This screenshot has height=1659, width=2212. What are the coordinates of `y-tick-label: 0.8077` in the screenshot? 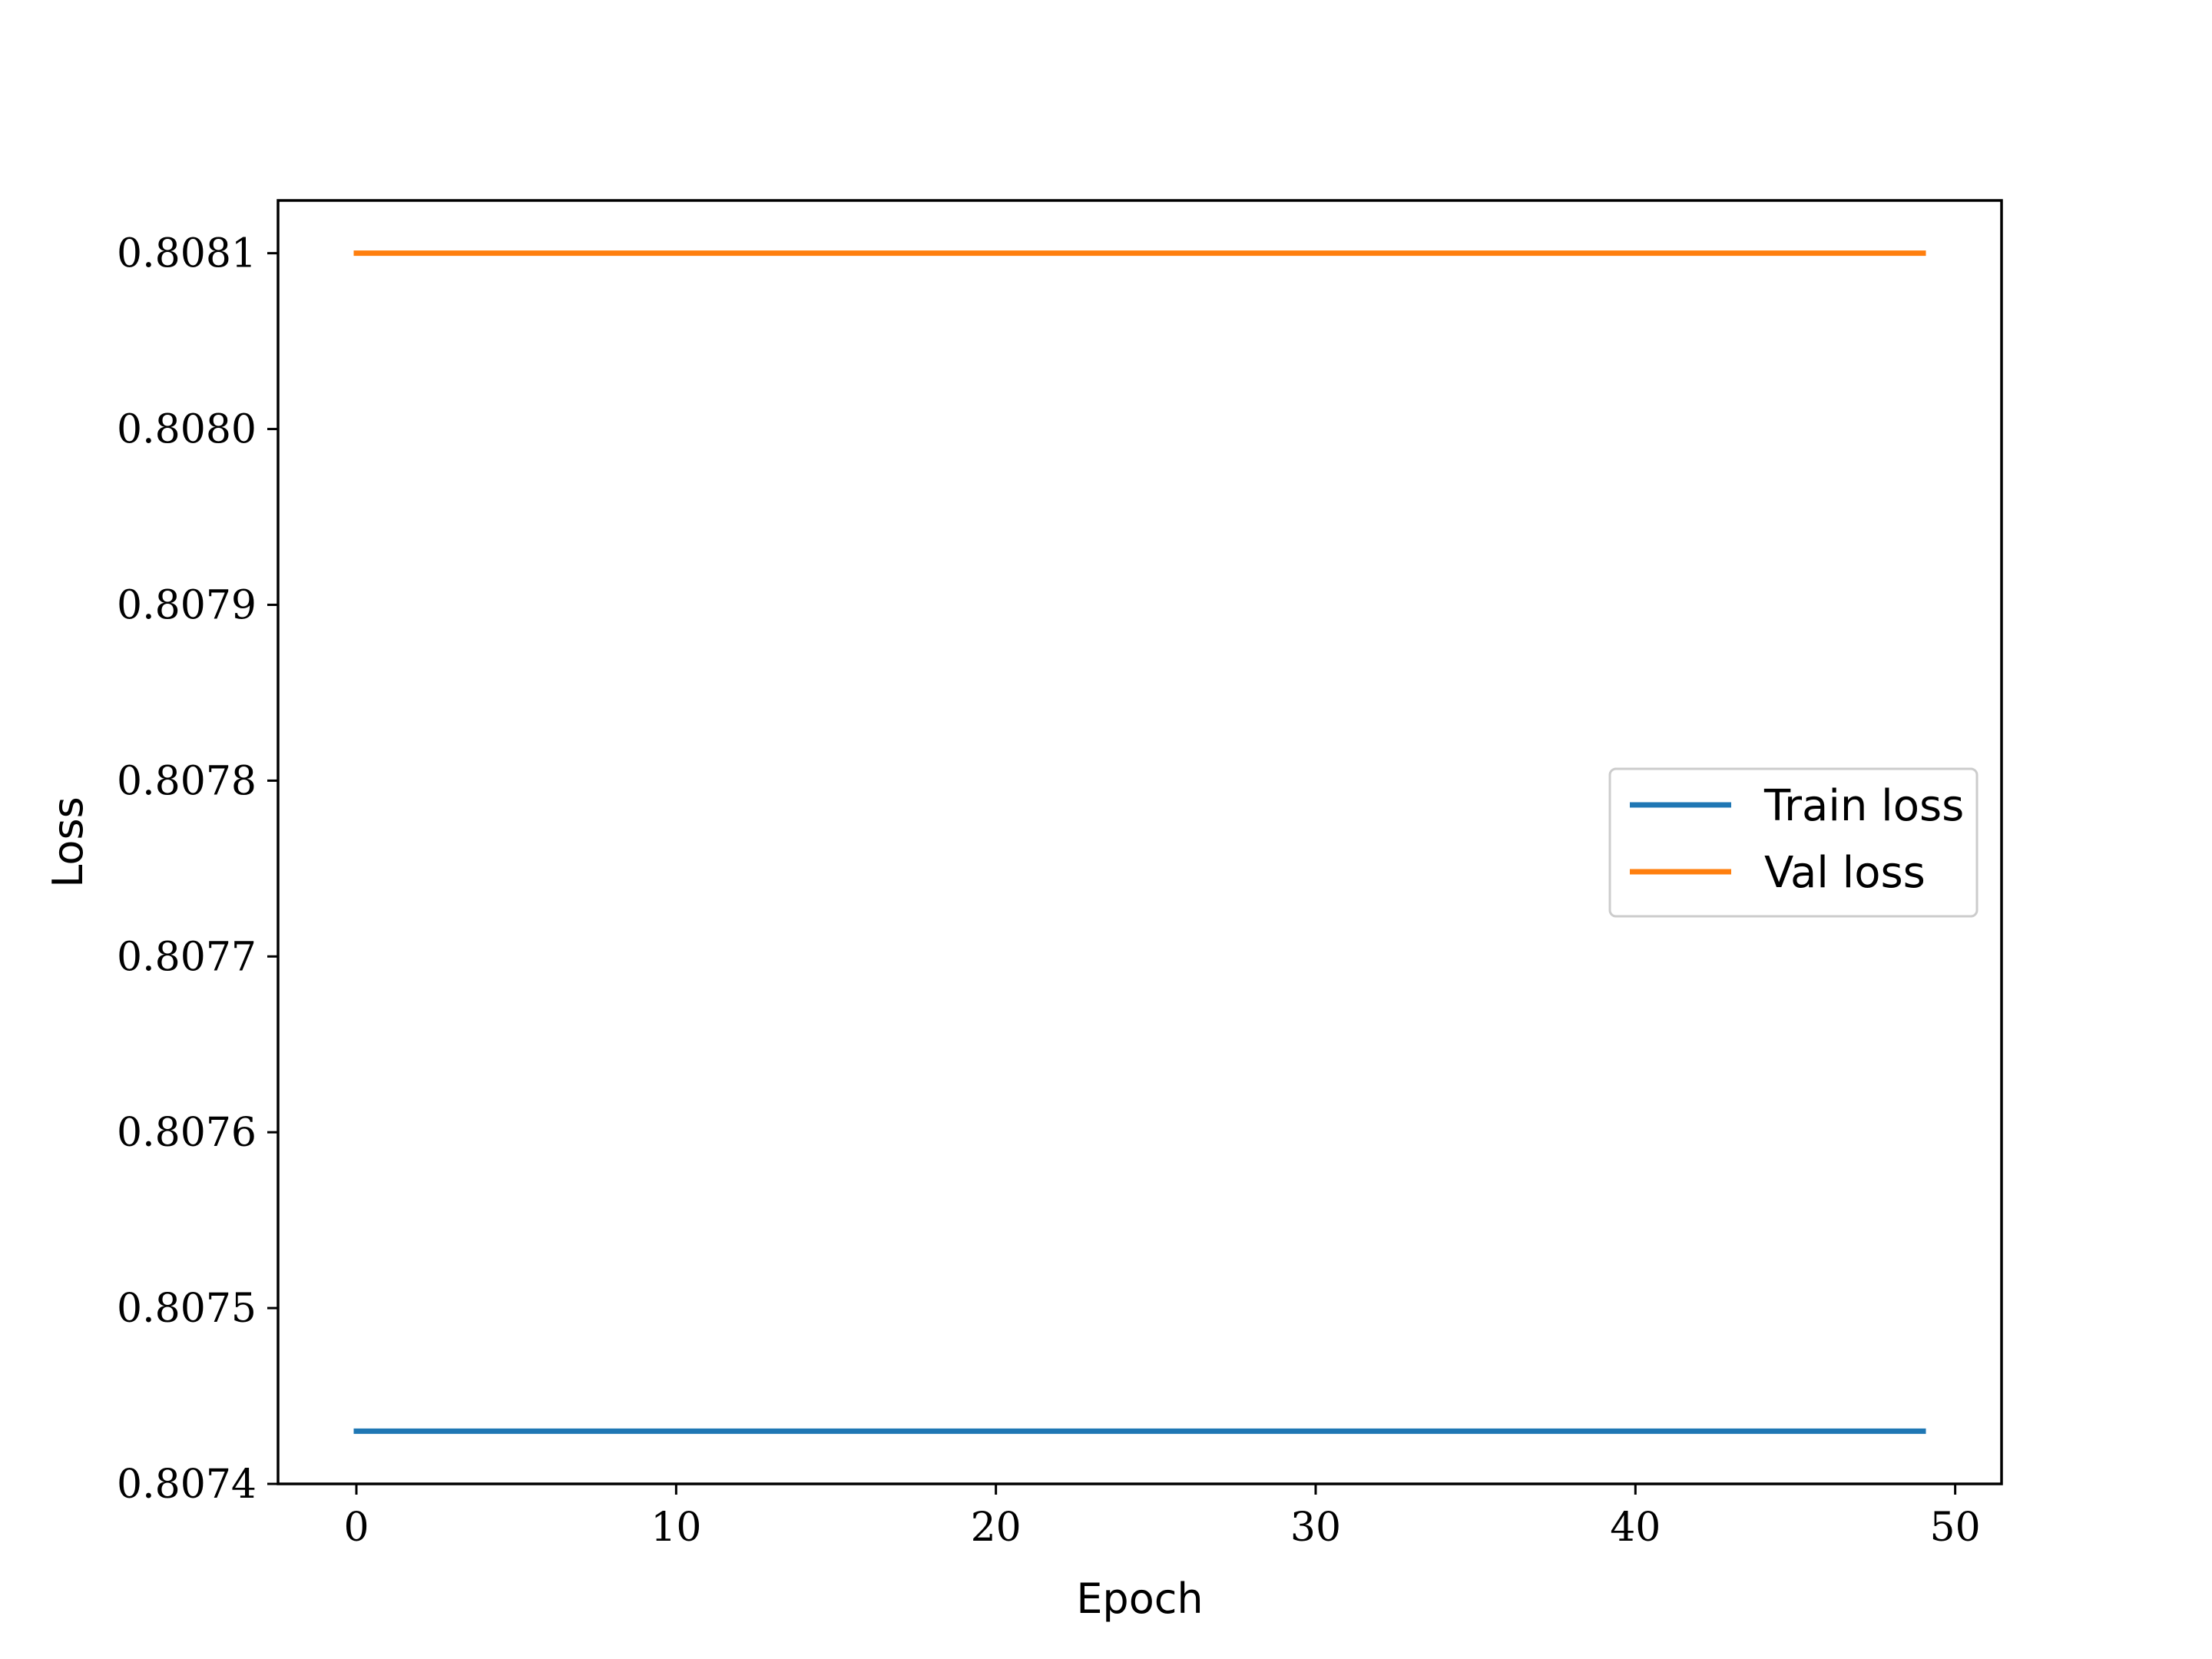 It's located at (187, 957).